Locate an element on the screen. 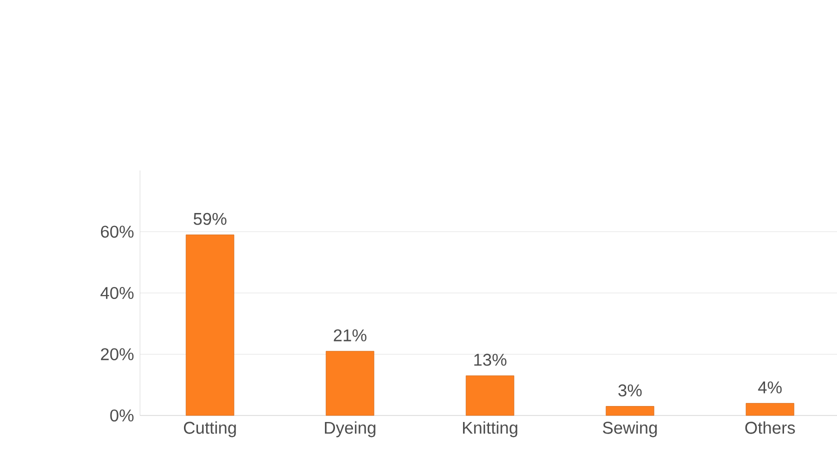 The image size is (837, 451). x-tick-label: Sewing is located at coordinates (629, 429).